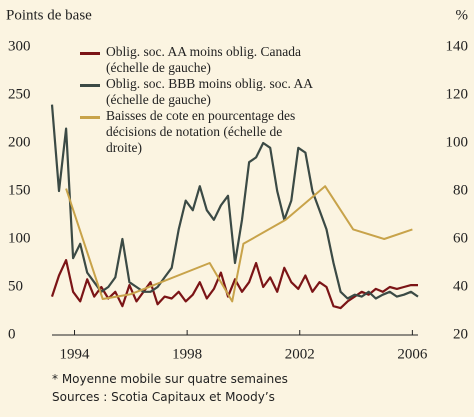 The height and width of the screenshot is (417, 474). Describe the element at coordinates (12, 334) in the screenshot. I see `y-tick-label: 0` at that location.